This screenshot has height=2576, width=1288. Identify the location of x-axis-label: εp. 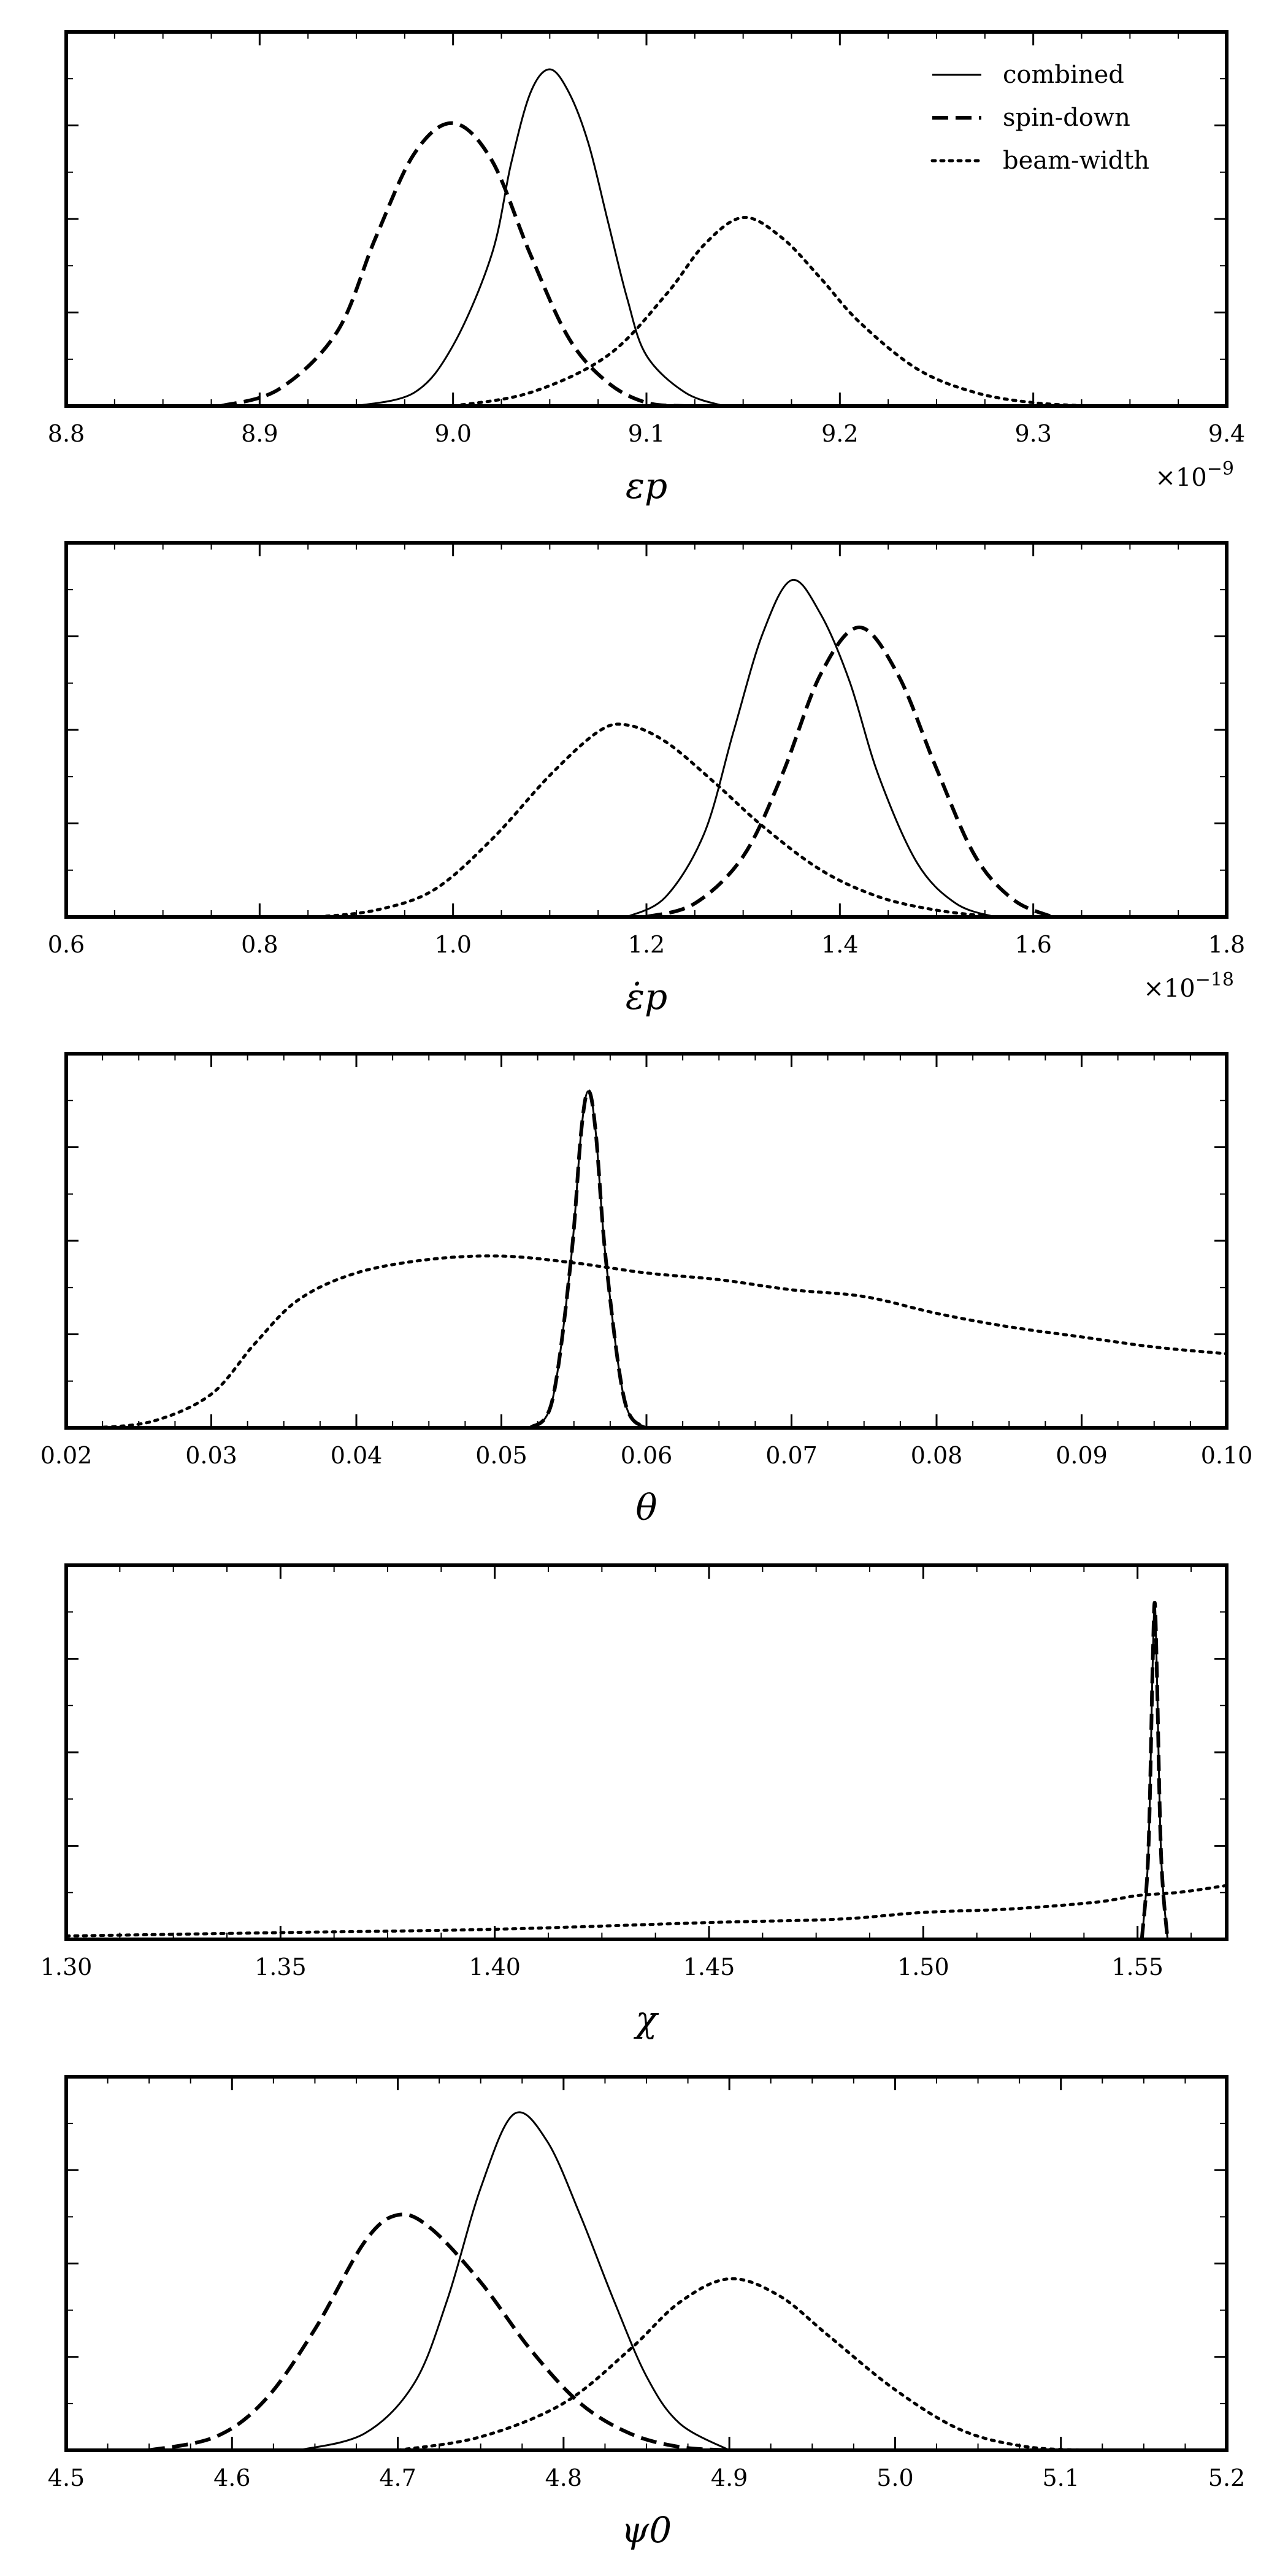
(646, 486).